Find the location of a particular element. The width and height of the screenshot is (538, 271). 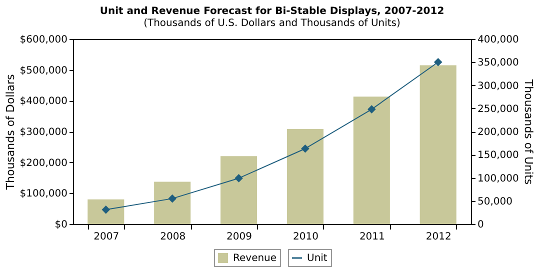

y-tick-label: $100,000 is located at coordinates (44, 194).